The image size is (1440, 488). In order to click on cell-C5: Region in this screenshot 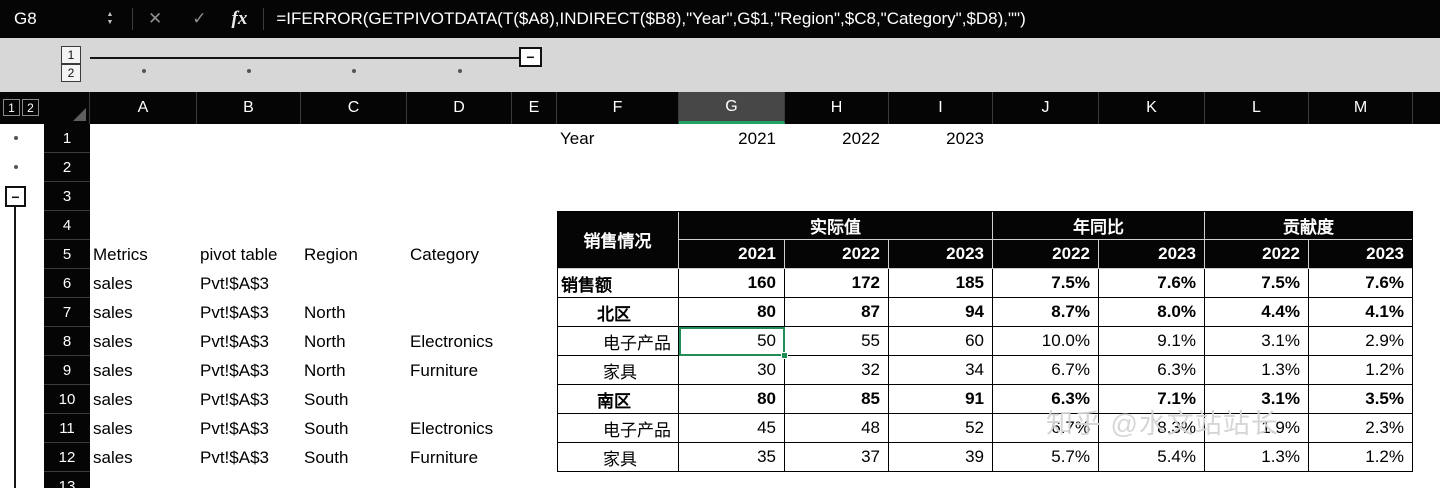, I will do `click(331, 254)`.